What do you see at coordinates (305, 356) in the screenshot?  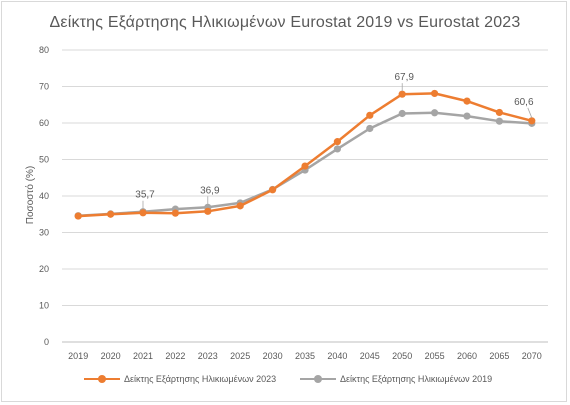 I see `x-tick-label: 2035` at bounding box center [305, 356].